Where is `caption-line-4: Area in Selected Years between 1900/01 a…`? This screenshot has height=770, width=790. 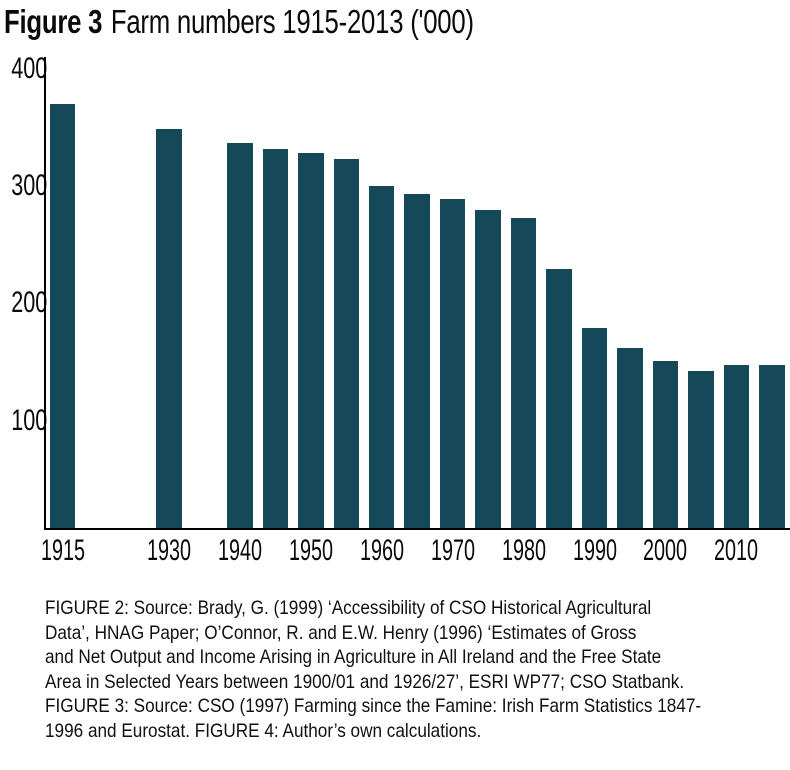 caption-line-4: Area in Selected Years between 1900/01 a… is located at coordinates (365, 681).